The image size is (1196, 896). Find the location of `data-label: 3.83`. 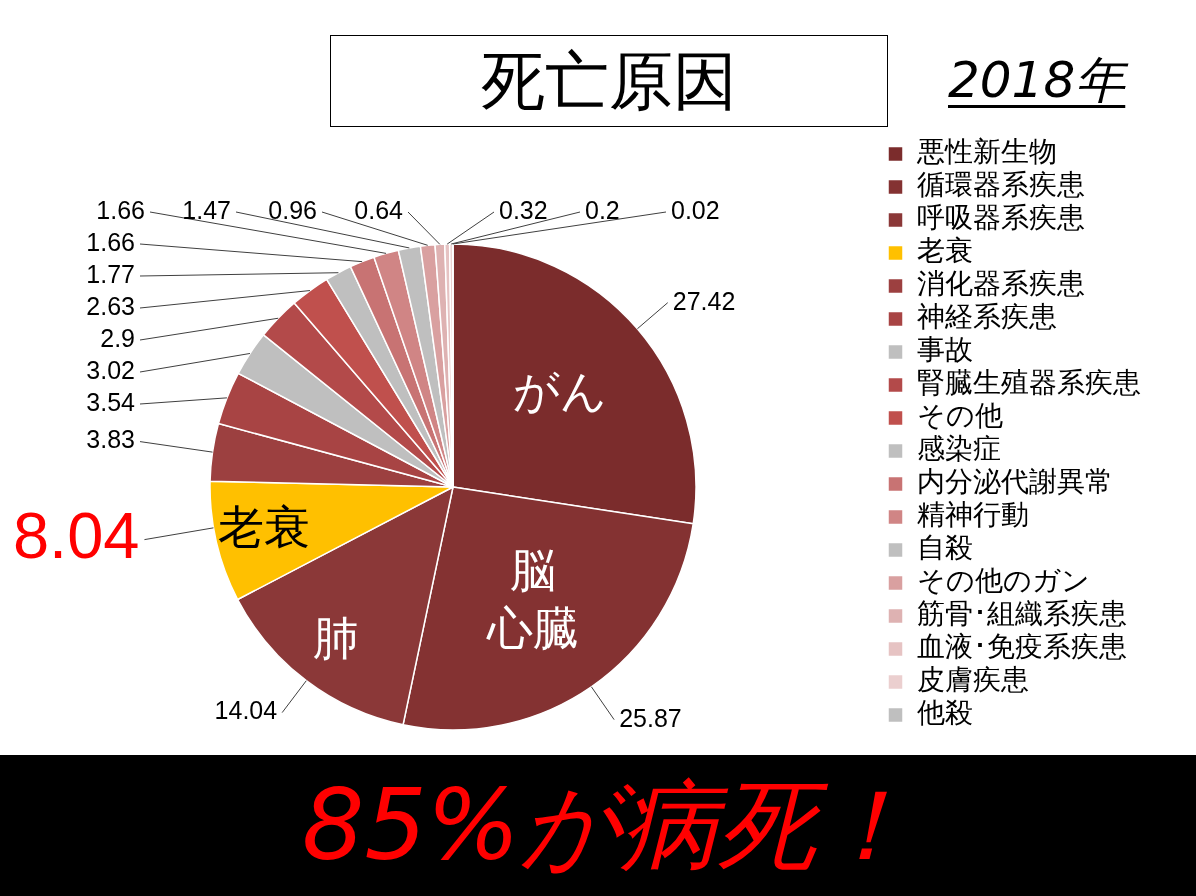

data-label: 3.83 is located at coordinates (110, 439).